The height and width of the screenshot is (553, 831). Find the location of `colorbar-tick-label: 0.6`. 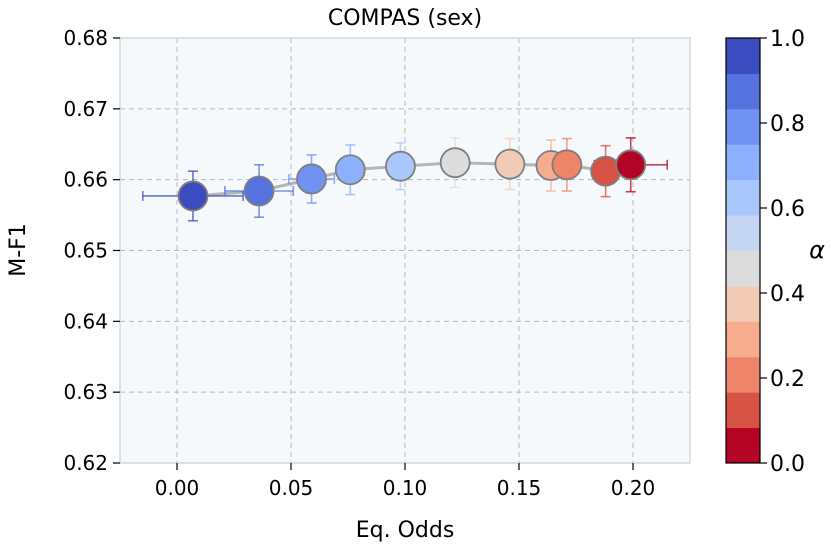

colorbar-tick-label: 0.6 is located at coordinates (787, 209).